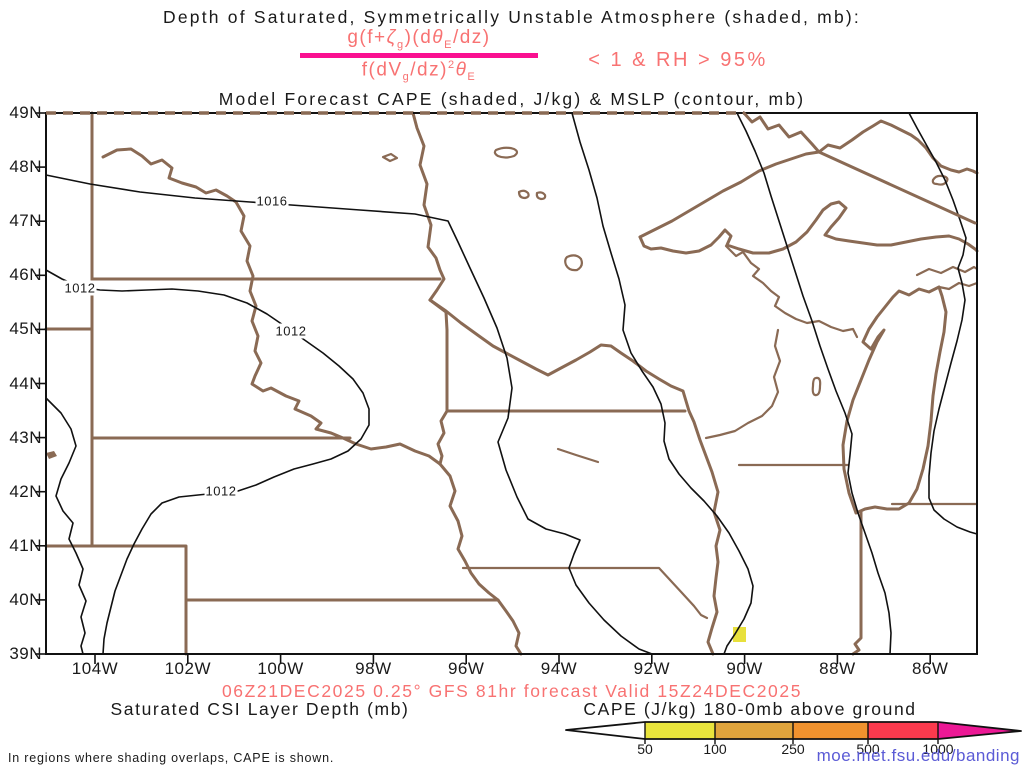 Image resolution: width=1024 pixels, height=768 pixels. What do you see at coordinates (280, 668) in the screenshot?
I see `lon-tick-label: 100W` at bounding box center [280, 668].